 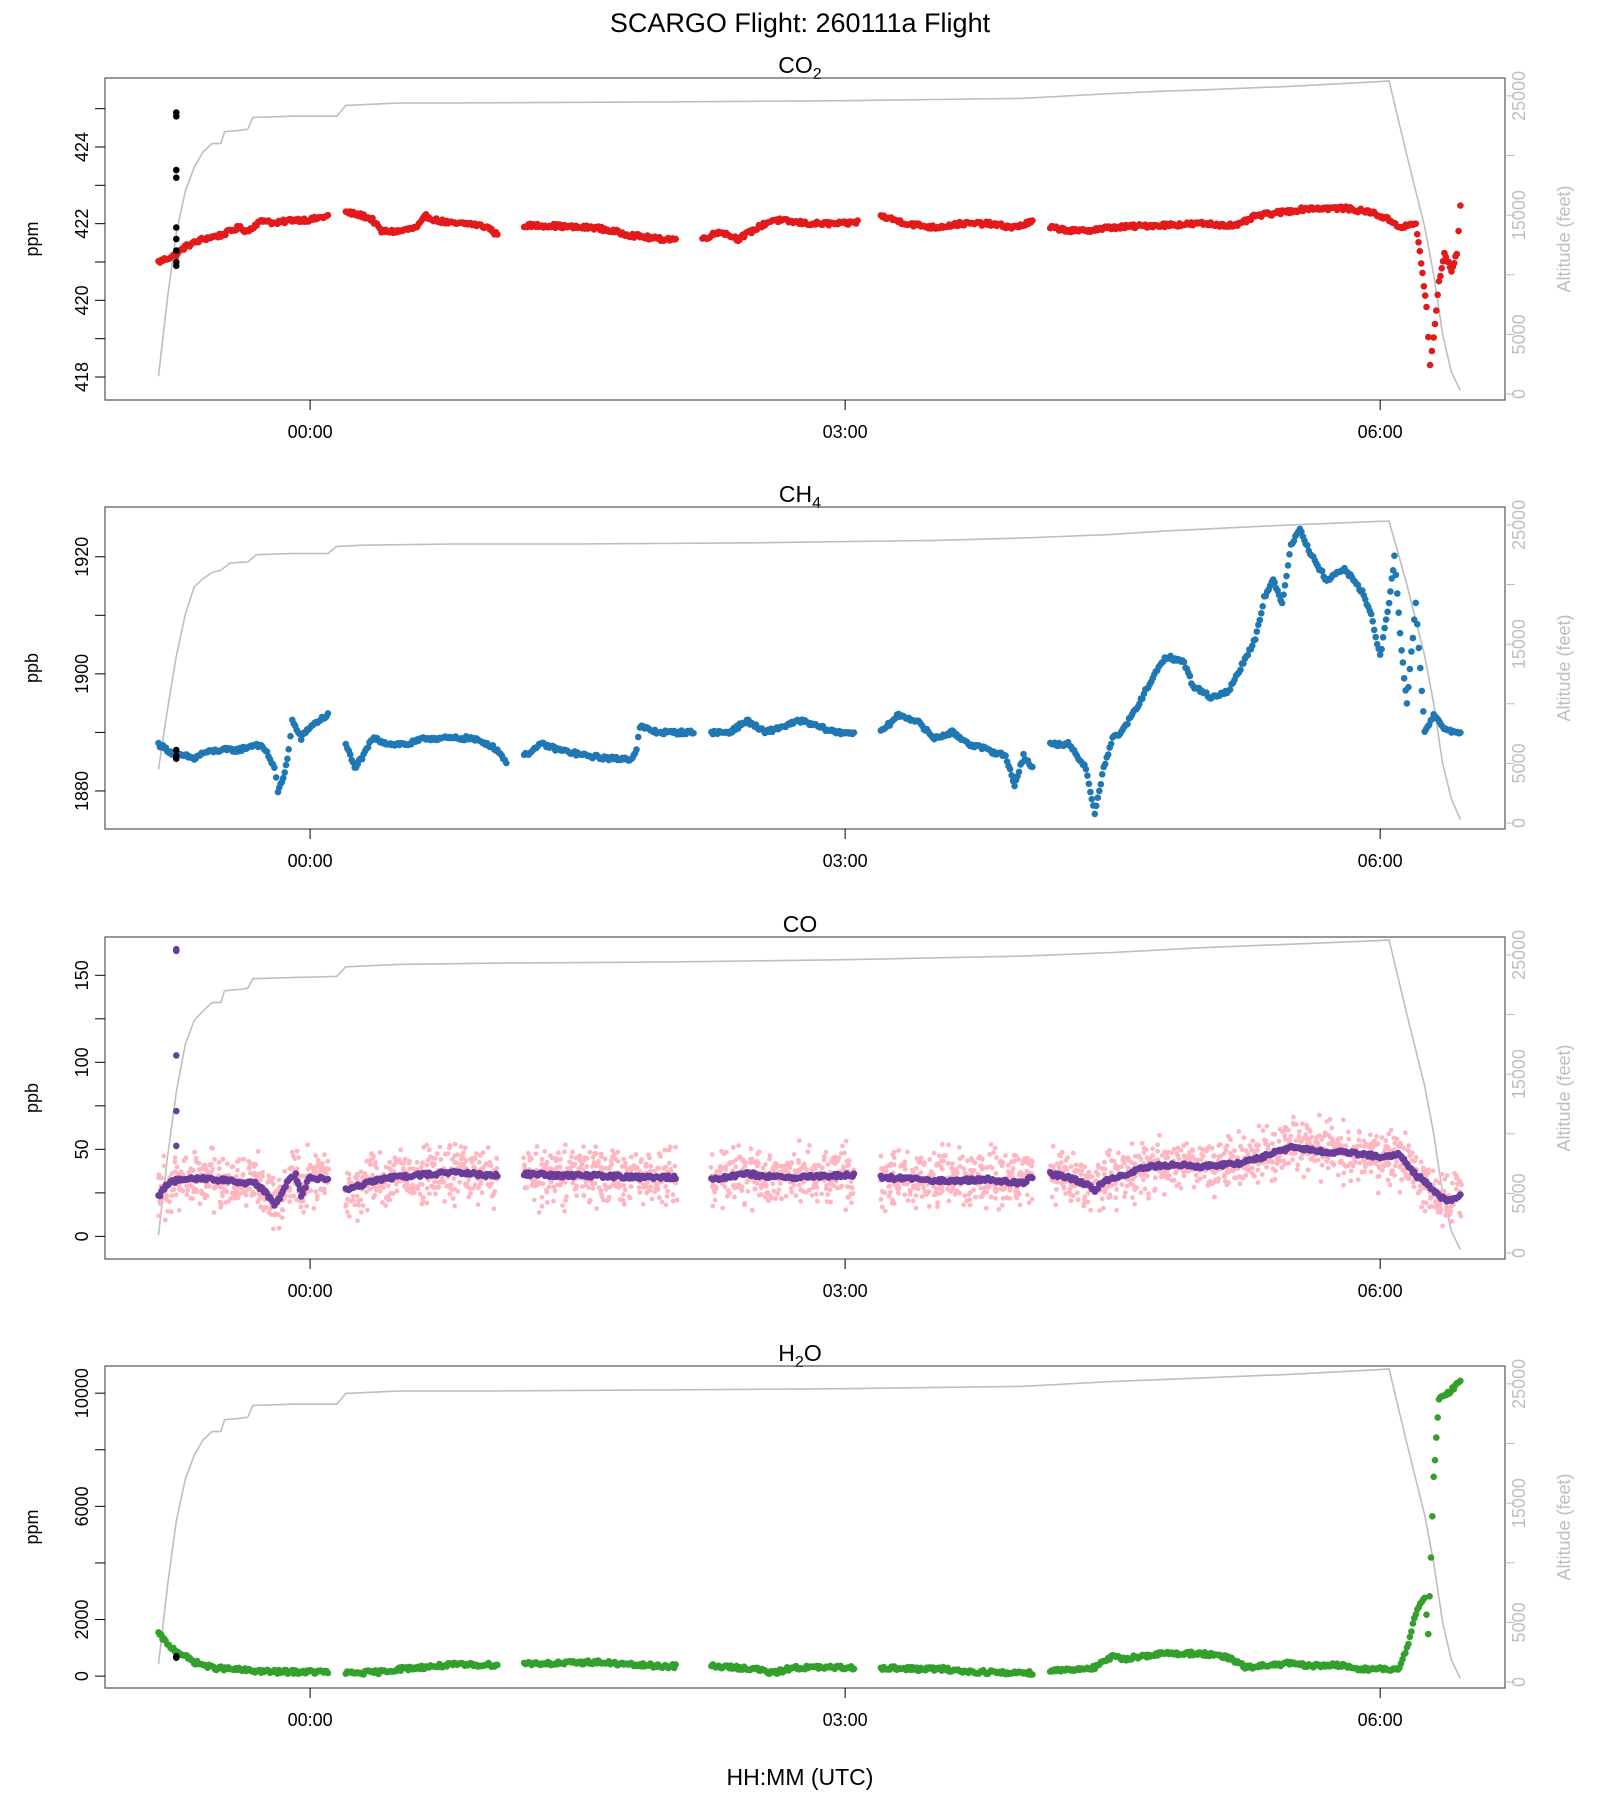 I want to click on raw-data-points, so click(x=810, y=1172).